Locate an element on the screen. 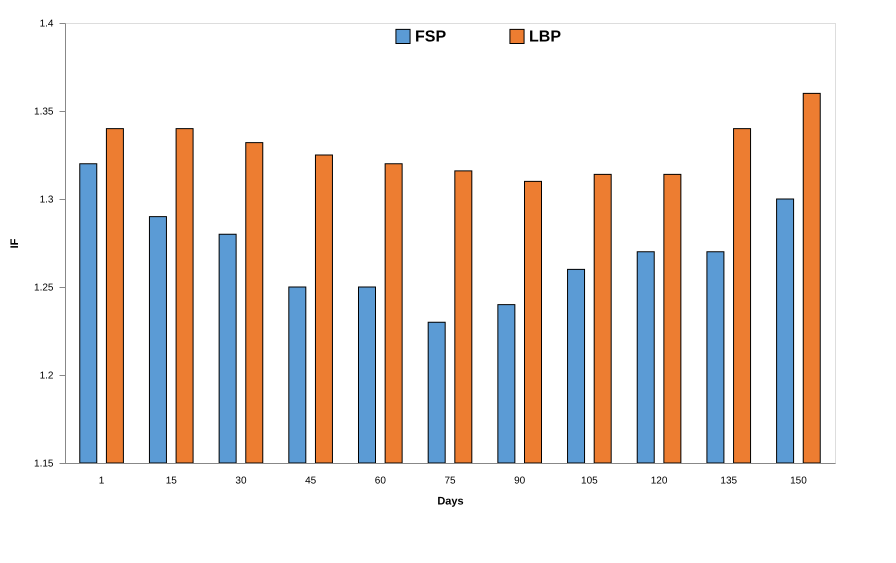 This screenshot has width=896, height=563. x-tick-label: 30 is located at coordinates (241, 481).